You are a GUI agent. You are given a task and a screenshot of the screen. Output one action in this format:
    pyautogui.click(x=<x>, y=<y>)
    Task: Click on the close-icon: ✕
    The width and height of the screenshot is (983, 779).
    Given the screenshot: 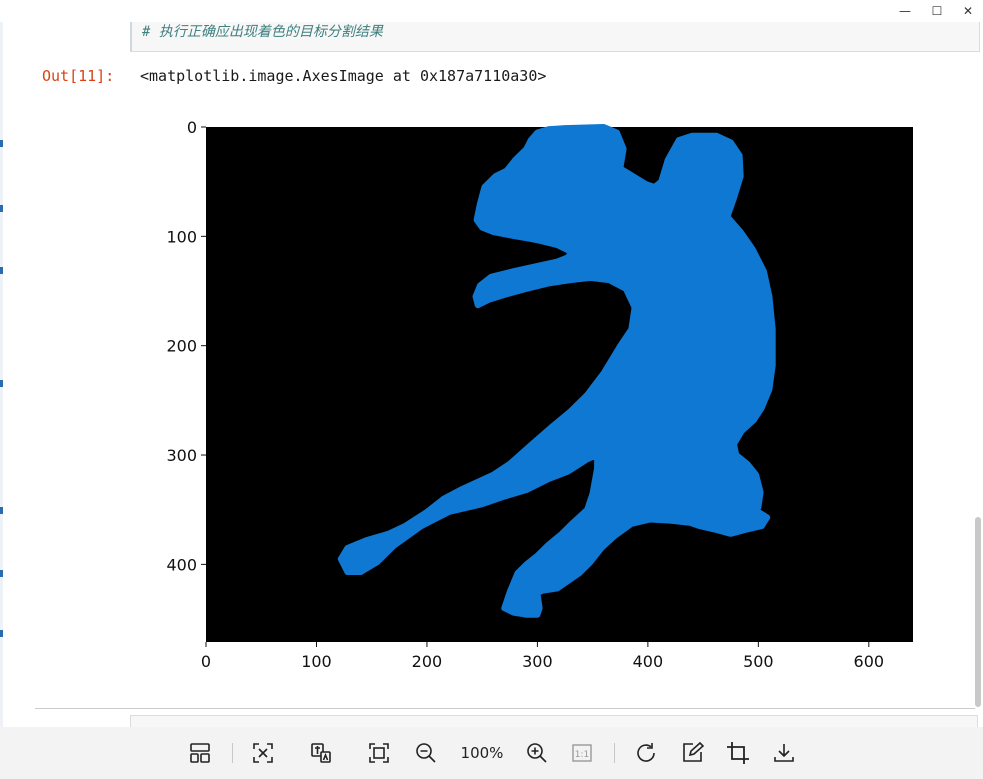 What is the action you would take?
    pyautogui.click(x=968, y=11)
    